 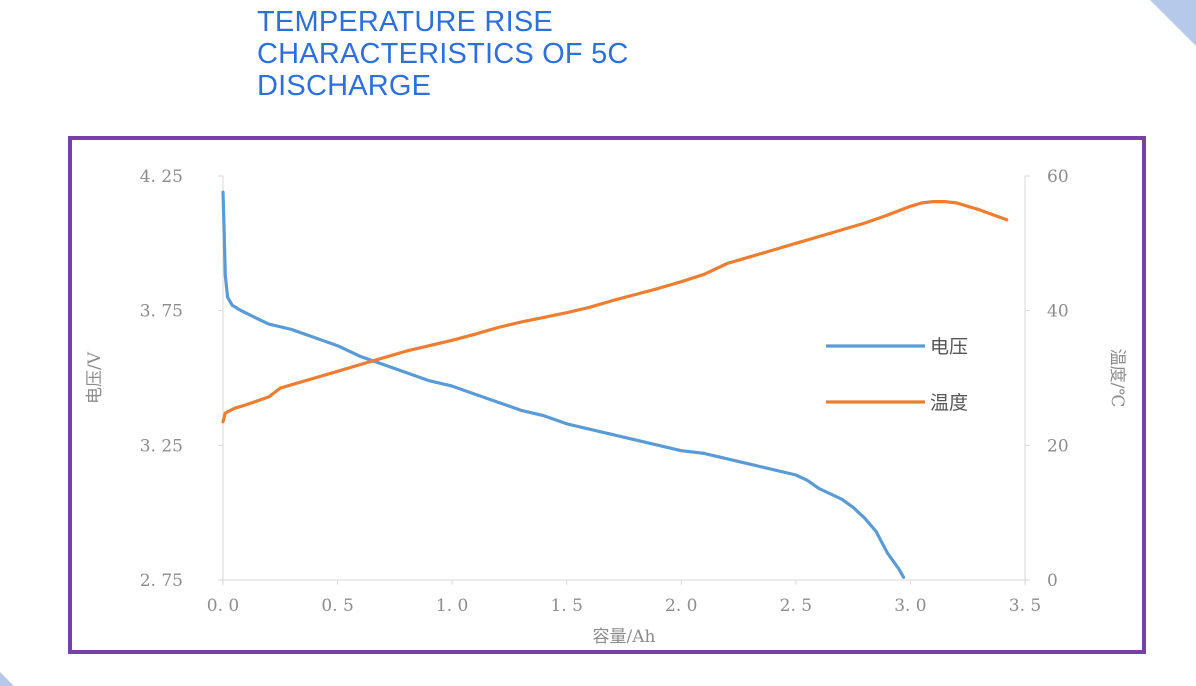 What do you see at coordinates (337, 606) in the screenshot?
I see `x-tick-label: 0. 5` at bounding box center [337, 606].